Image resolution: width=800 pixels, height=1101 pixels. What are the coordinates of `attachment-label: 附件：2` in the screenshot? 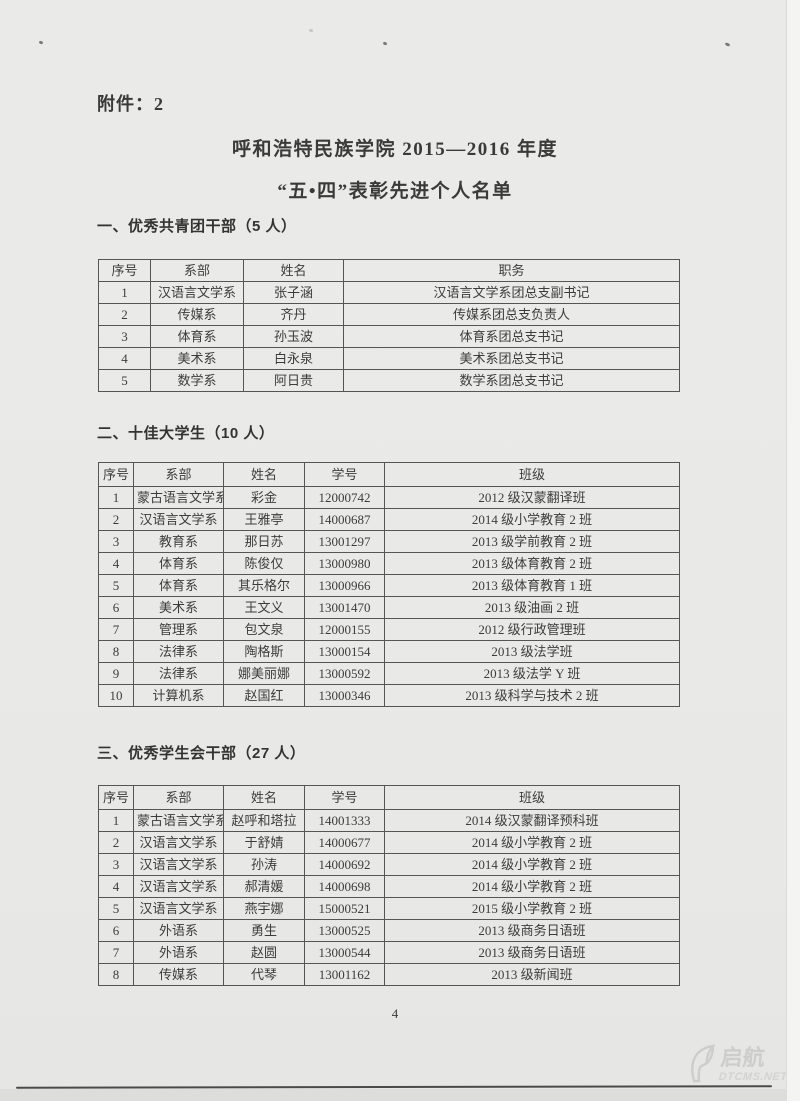 It's located at (130, 104).